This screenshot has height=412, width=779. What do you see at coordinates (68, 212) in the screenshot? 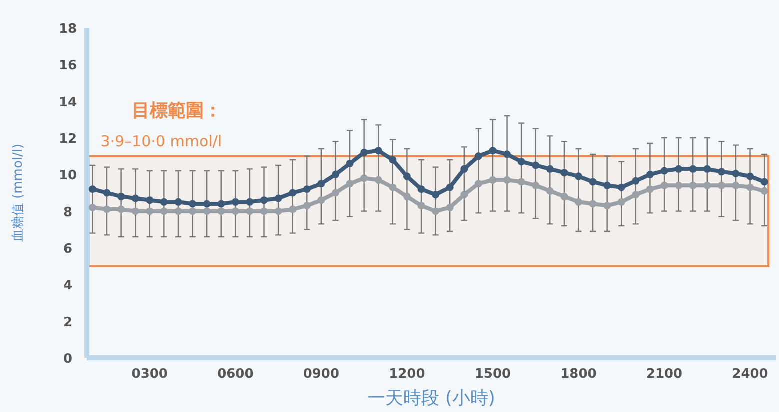
I see `y-tick-label: 8` at bounding box center [68, 212].